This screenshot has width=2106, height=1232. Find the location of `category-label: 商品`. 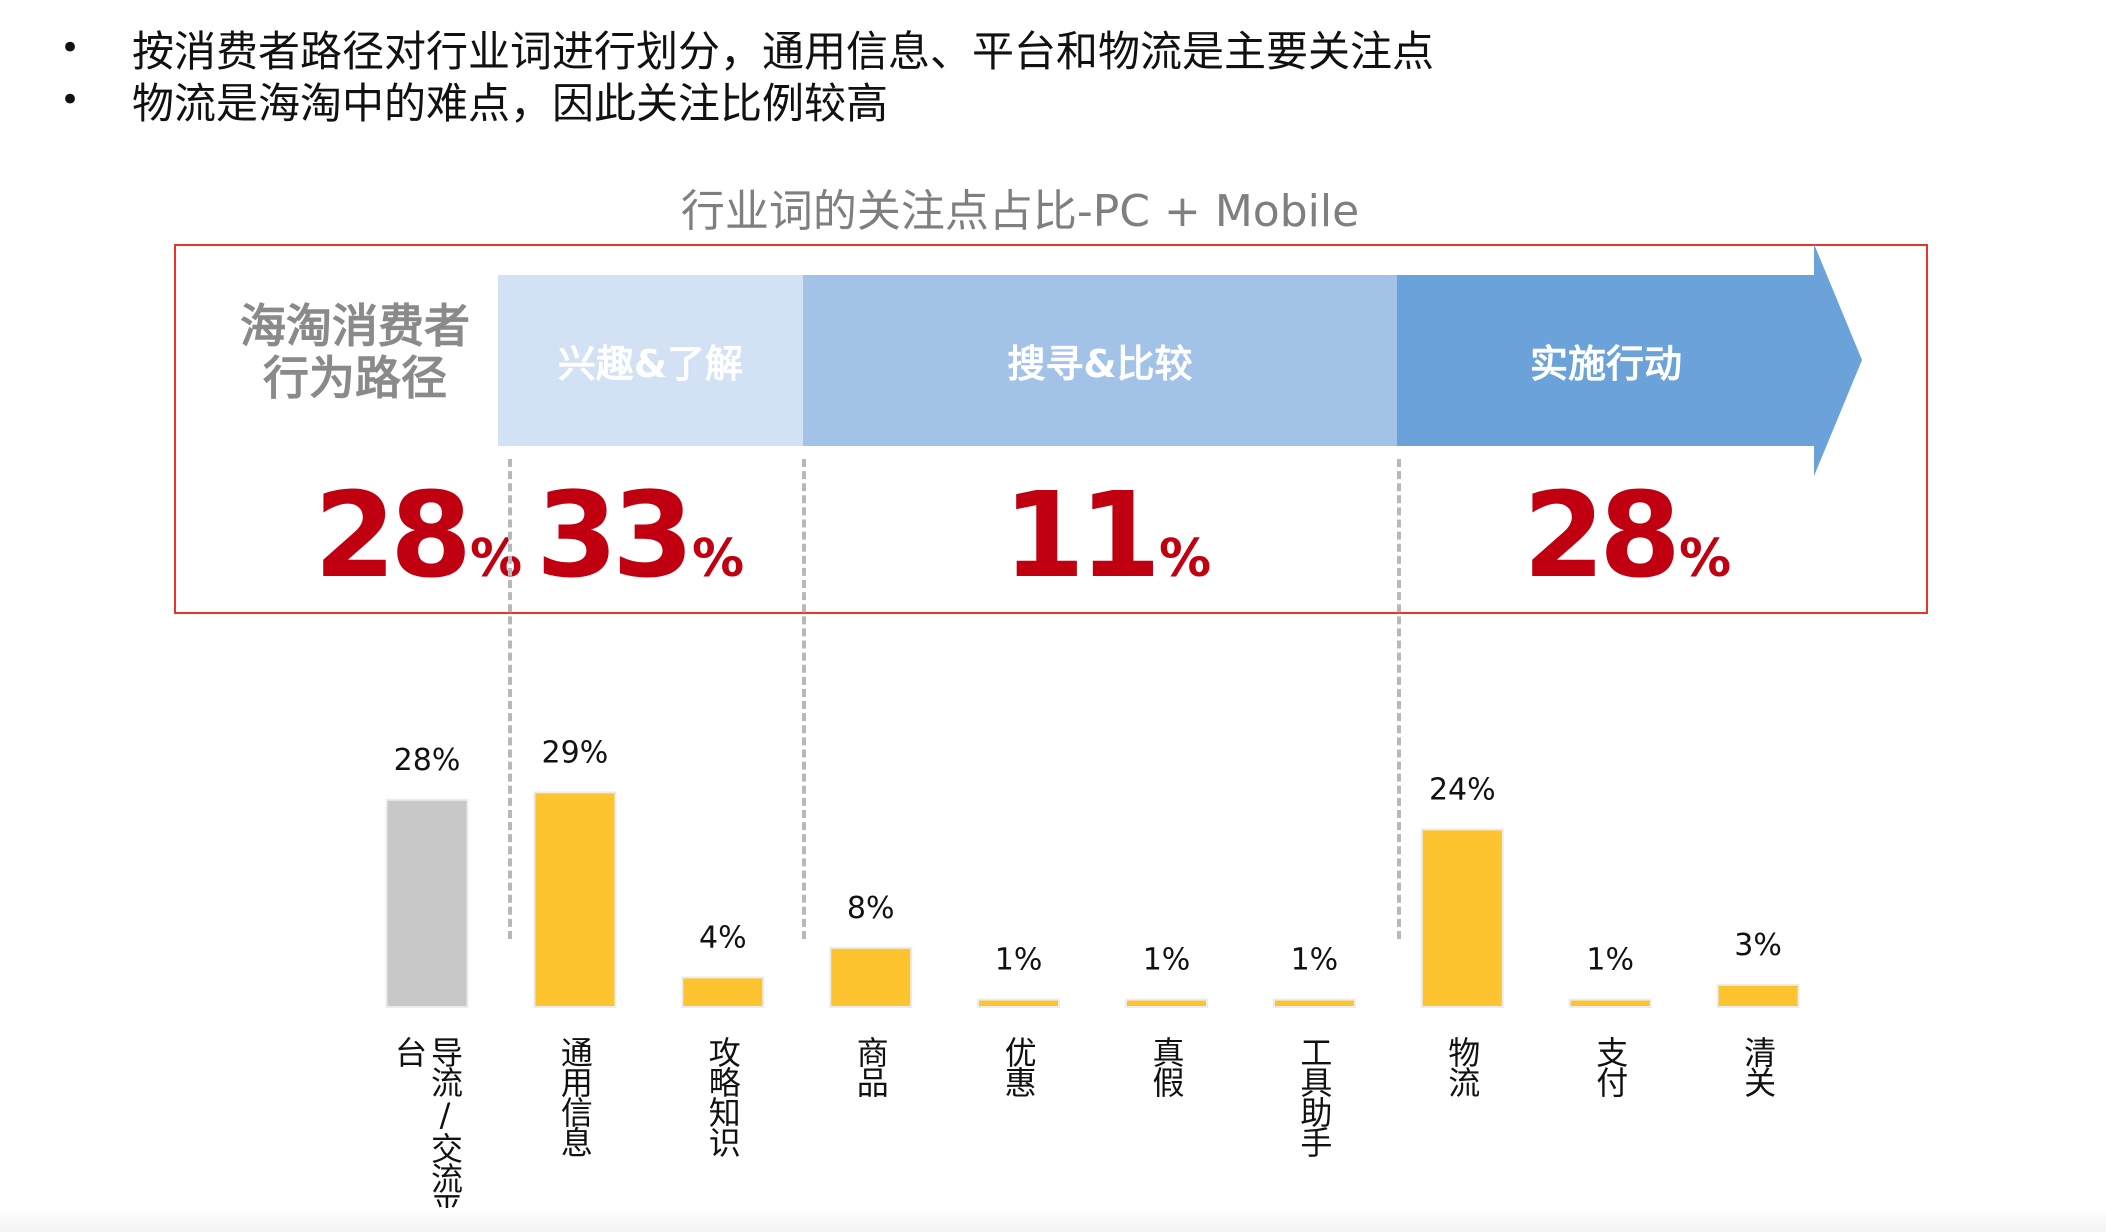

category-label: 商品 is located at coordinates (870, 1066).